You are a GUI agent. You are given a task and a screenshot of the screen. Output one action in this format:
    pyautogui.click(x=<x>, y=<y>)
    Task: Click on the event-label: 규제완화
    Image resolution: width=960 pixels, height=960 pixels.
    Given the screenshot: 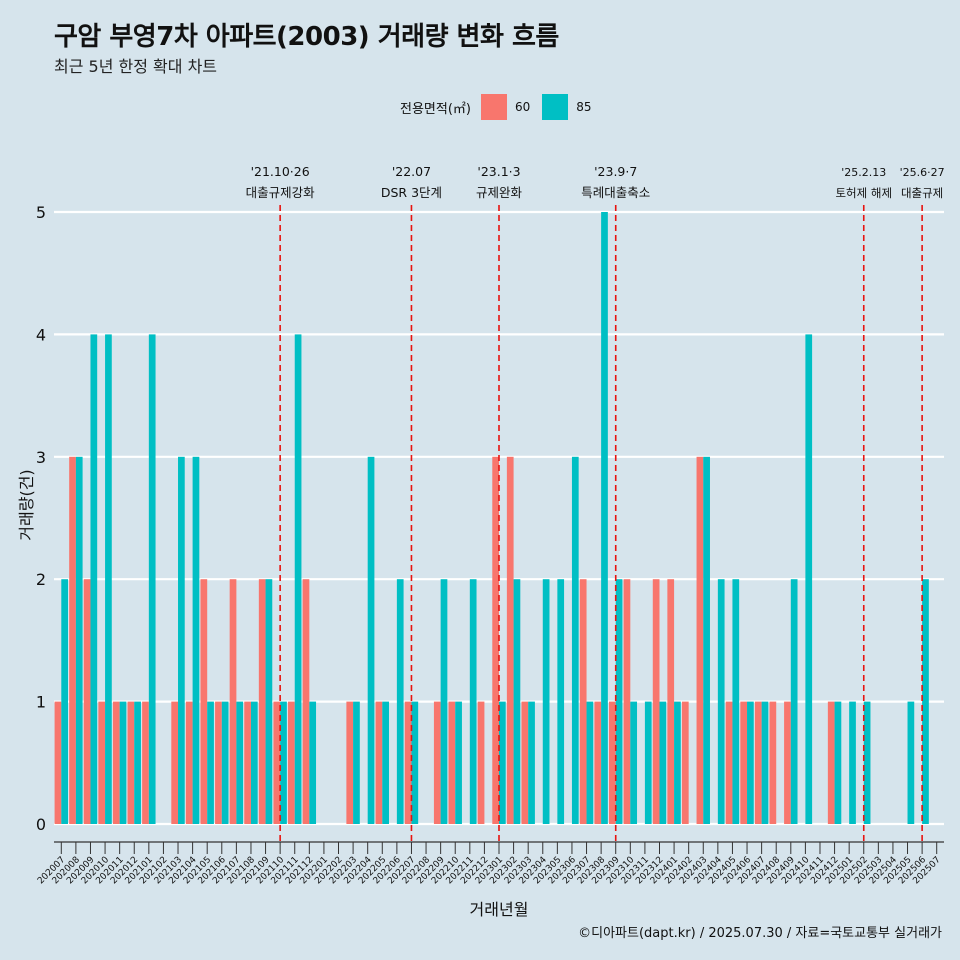 What is the action you would take?
    pyautogui.click(x=499, y=192)
    